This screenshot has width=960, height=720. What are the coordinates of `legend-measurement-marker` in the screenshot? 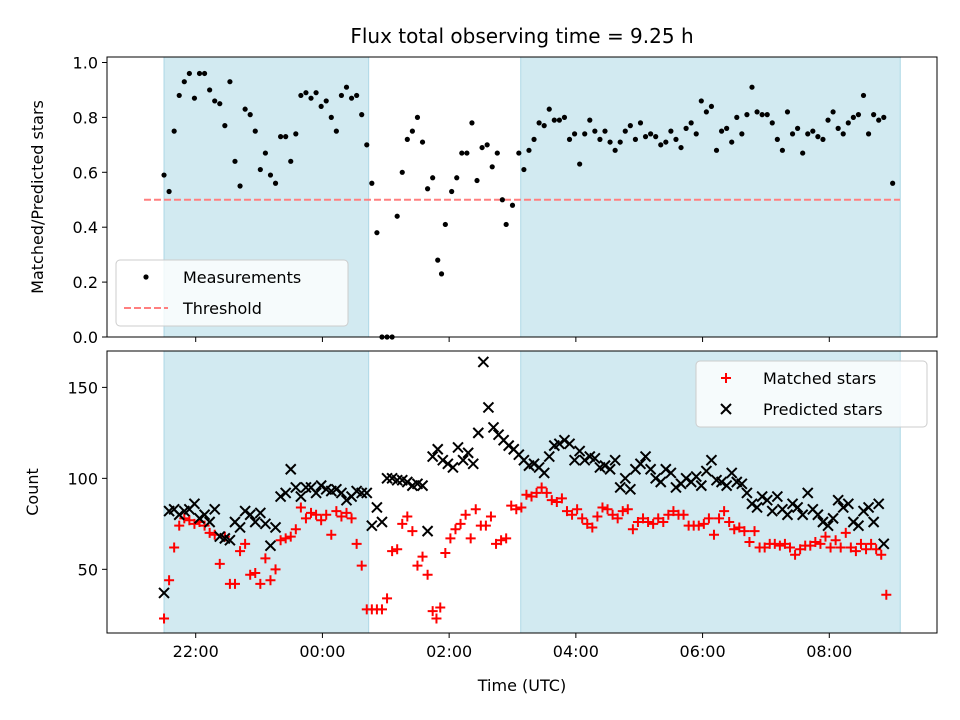 It's located at (146, 277).